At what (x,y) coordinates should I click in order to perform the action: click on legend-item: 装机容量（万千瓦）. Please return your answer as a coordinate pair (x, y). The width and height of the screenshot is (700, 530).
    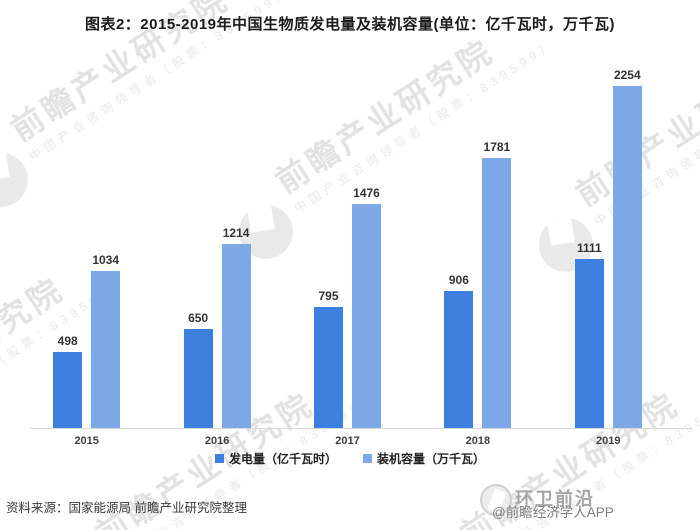
    Looking at the image, I should click on (424, 458).